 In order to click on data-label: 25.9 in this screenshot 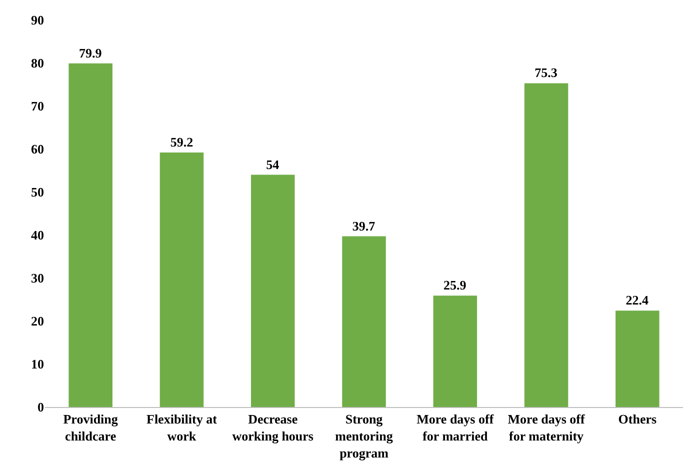, I will do `click(455, 285)`.